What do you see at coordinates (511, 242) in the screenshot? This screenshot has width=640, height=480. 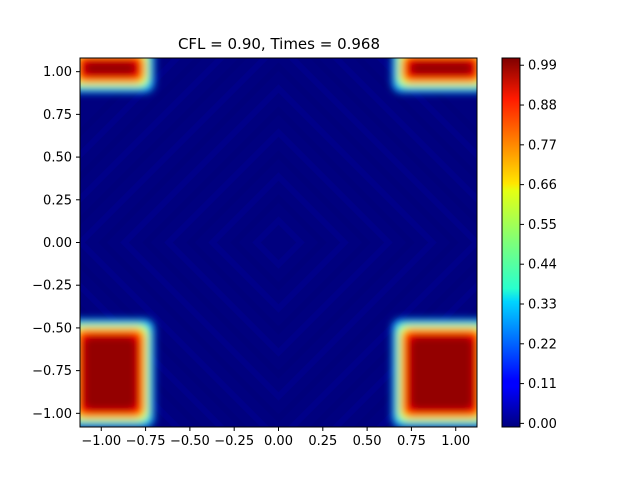 I see `colorbar-gradient` at bounding box center [511, 242].